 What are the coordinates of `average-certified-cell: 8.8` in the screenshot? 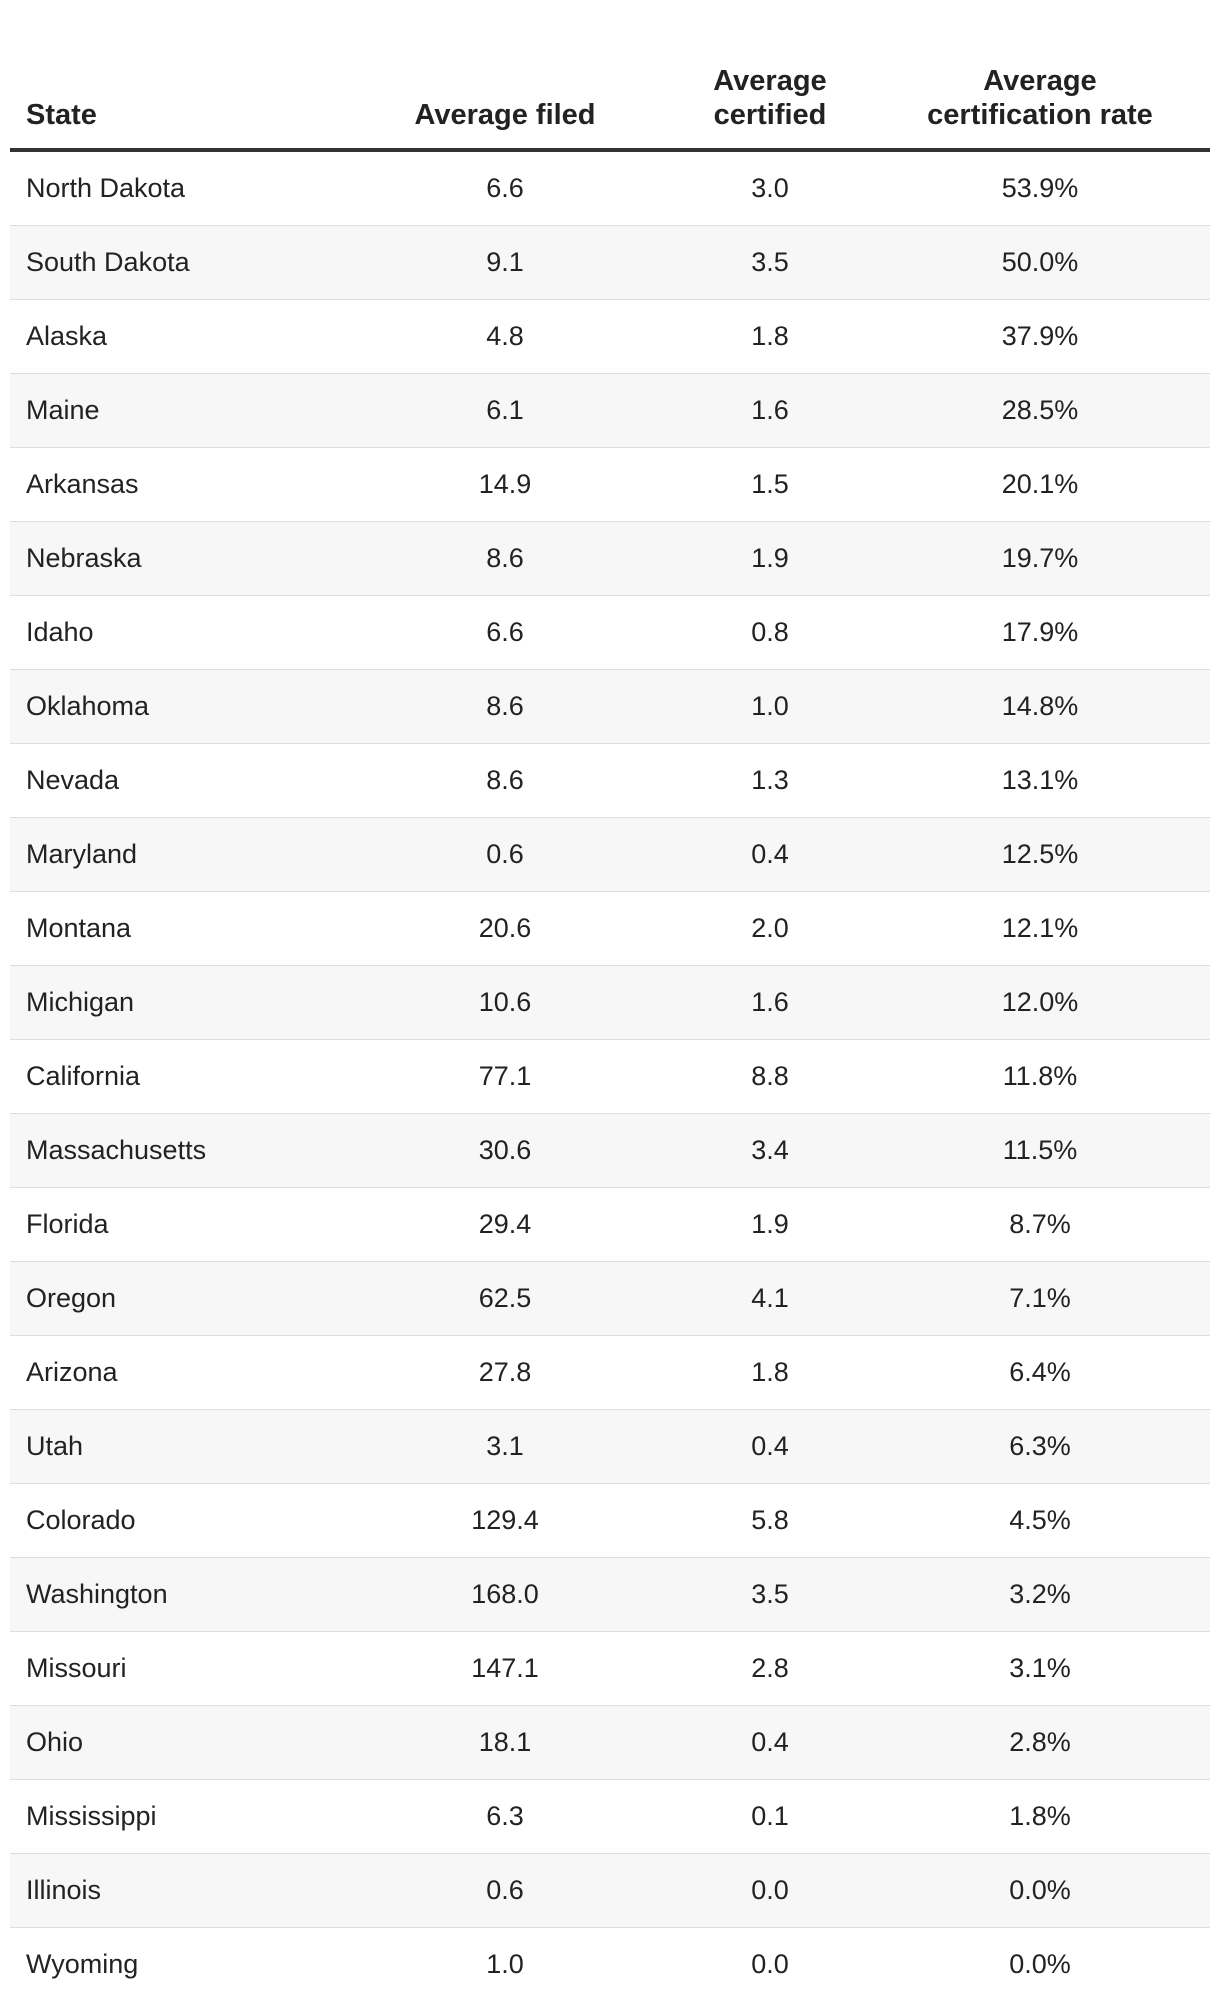 It's located at (770, 1077).